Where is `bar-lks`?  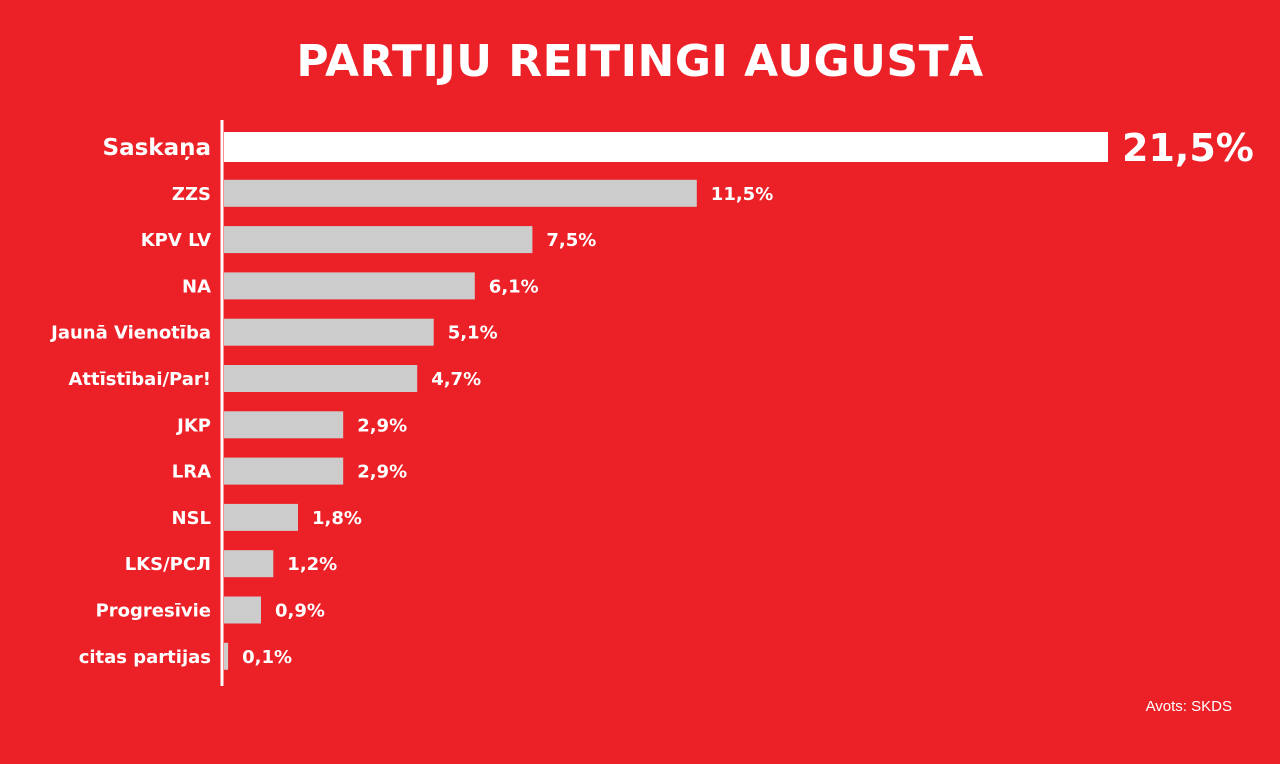
bar-lks is located at coordinates (249, 564).